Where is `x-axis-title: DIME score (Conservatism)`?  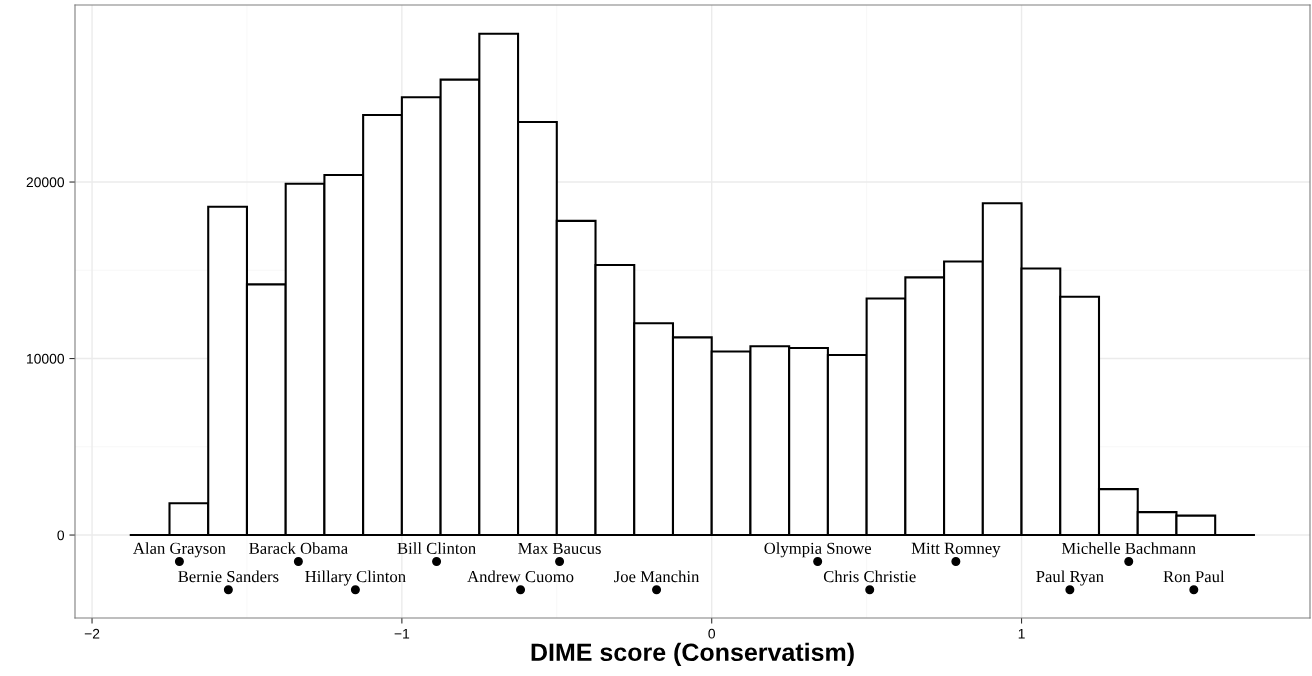
x-axis-title: DIME score (Conservatism) is located at coordinates (692, 654).